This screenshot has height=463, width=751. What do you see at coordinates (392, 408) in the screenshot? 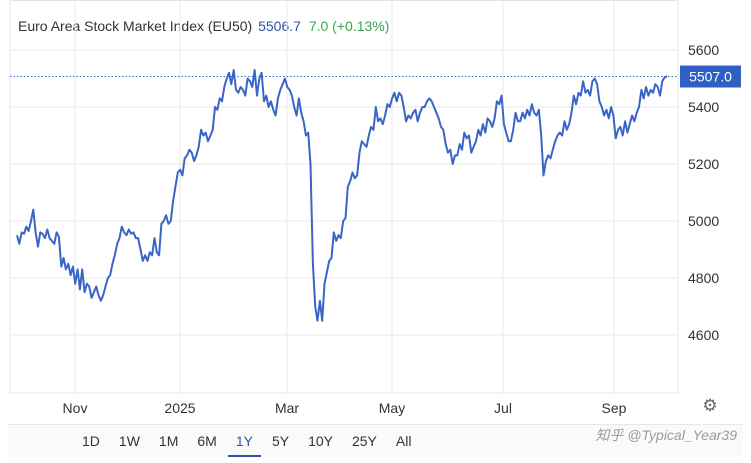
I see `x-tick-label: May` at bounding box center [392, 408].